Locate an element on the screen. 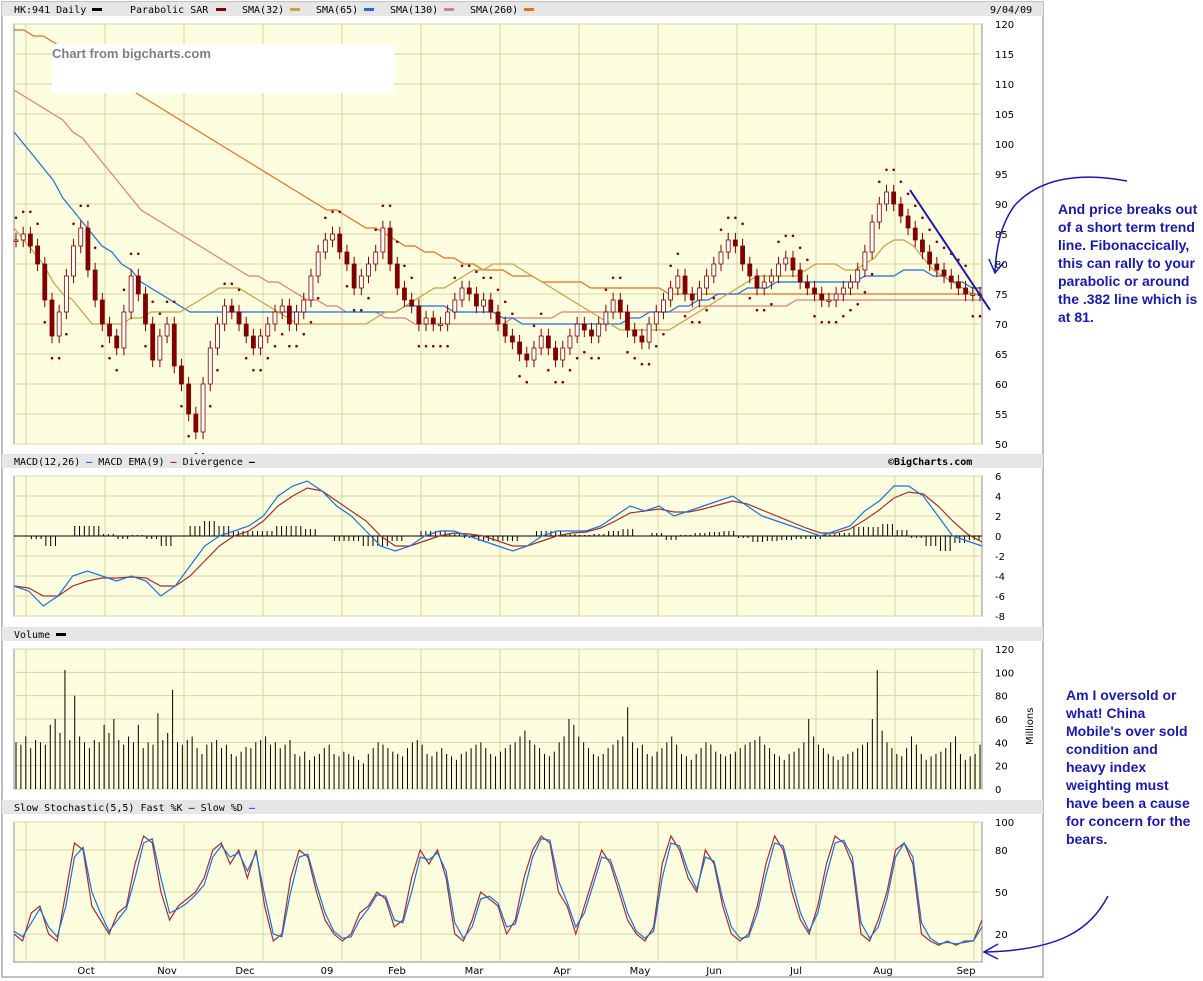 The width and height of the screenshot is (1203, 981). annotation-arrow-bottom is located at coordinates (1046, 924).